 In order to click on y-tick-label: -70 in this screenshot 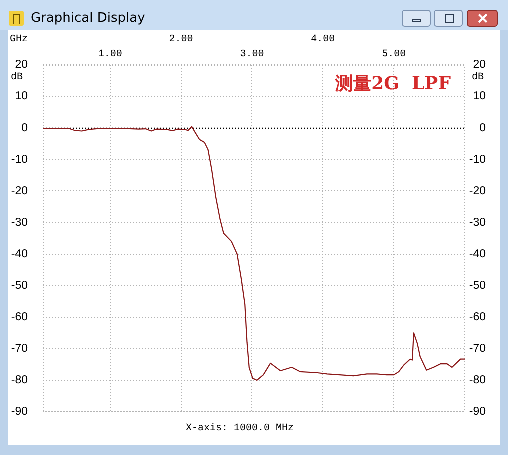, I will do `click(19, 349)`.